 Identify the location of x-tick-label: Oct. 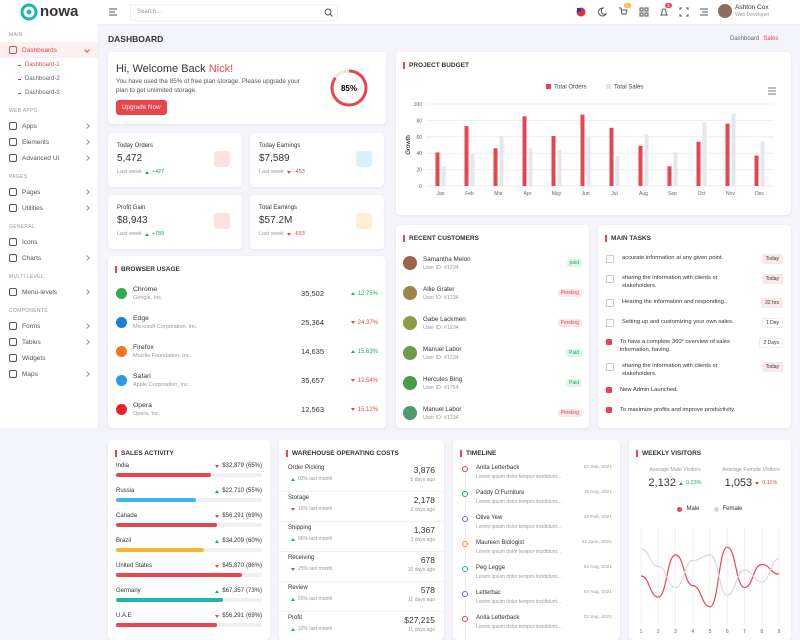
(702, 194).